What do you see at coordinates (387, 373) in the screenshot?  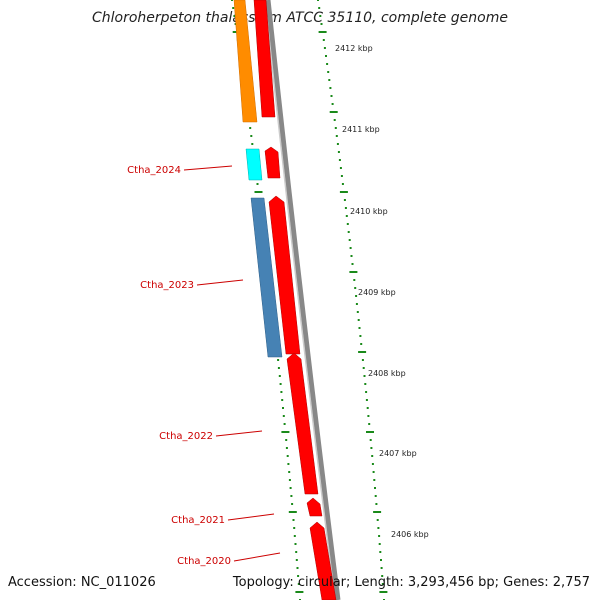 I see `scale-label-2408: 2408 kbp` at bounding box center [387, 373].